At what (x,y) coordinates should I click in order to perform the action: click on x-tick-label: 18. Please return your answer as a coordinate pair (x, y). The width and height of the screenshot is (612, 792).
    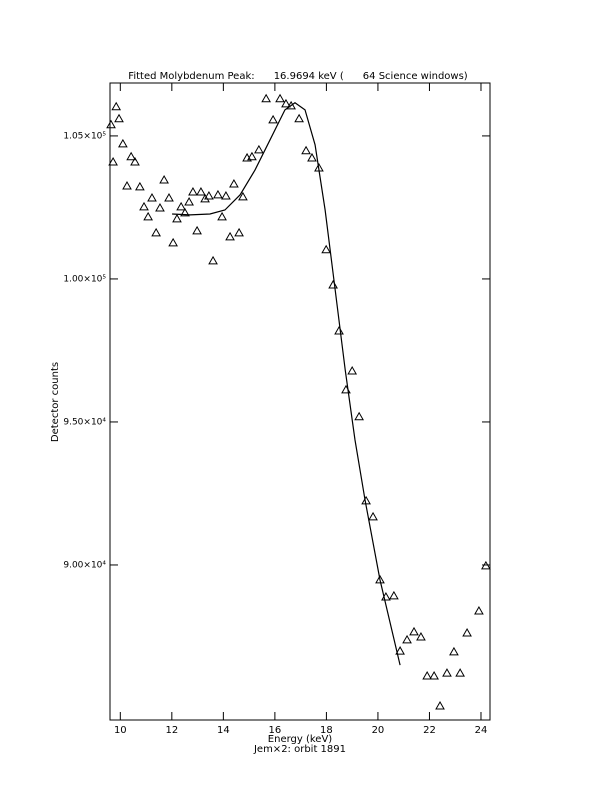
    Looking at the image, I should click on (326, 730).